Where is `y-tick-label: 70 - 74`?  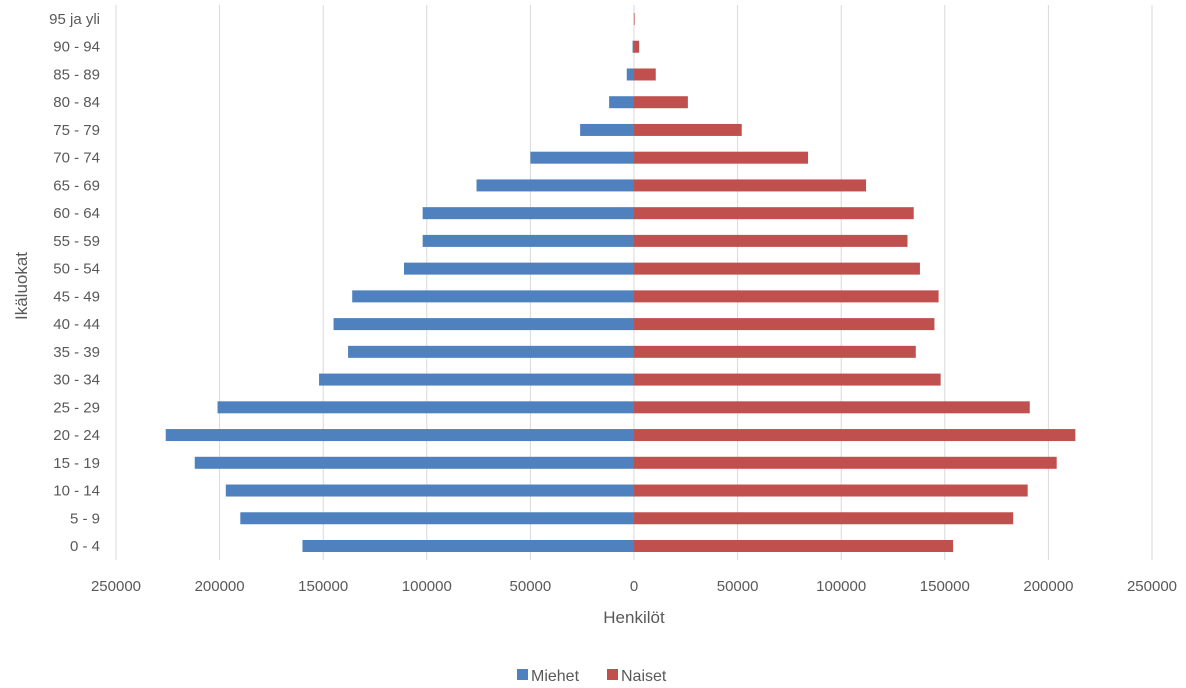 y-tick-label: 70 - 74 is located at coordinates (76, 158).